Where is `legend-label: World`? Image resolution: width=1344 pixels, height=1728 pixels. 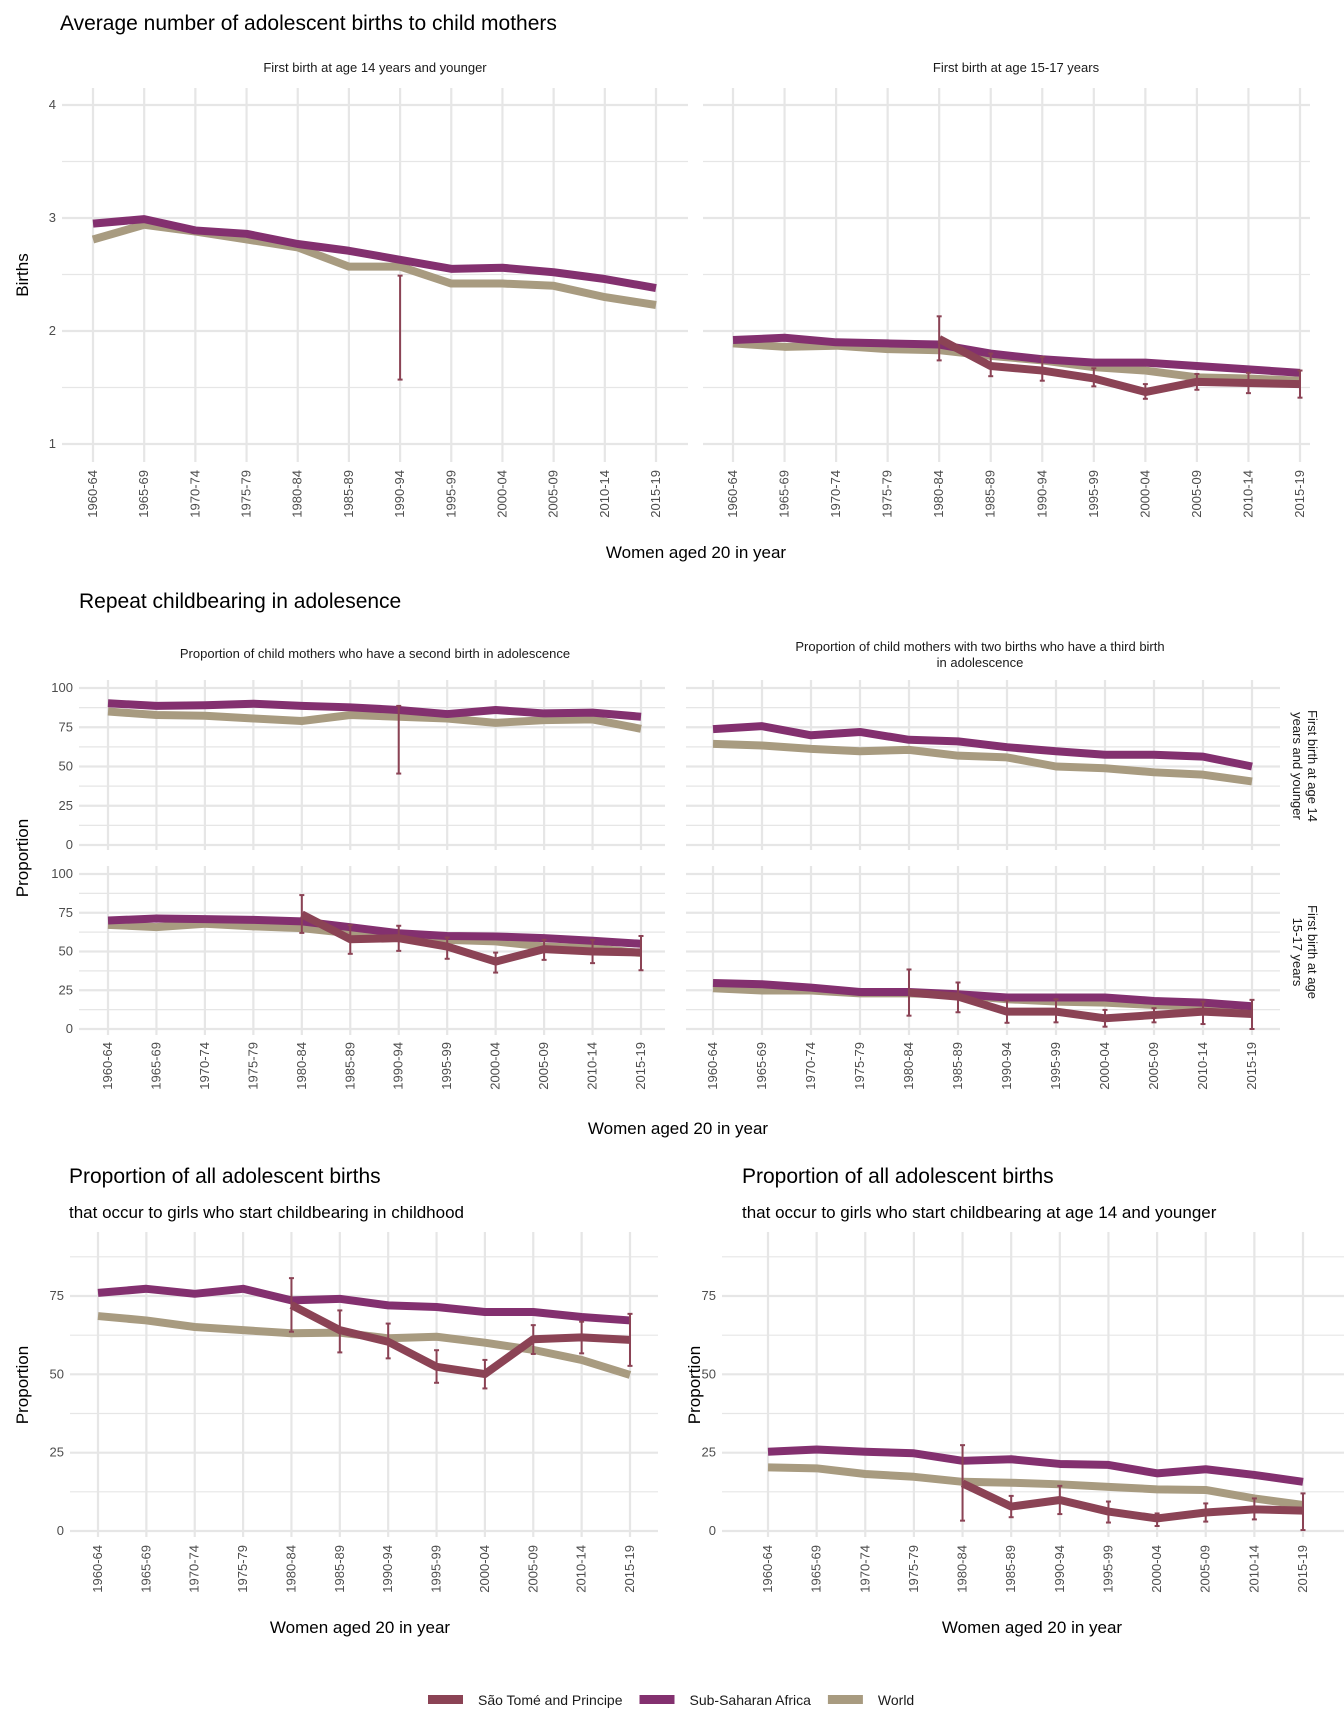
legend-label: World is located at coordinates (896, 1700).